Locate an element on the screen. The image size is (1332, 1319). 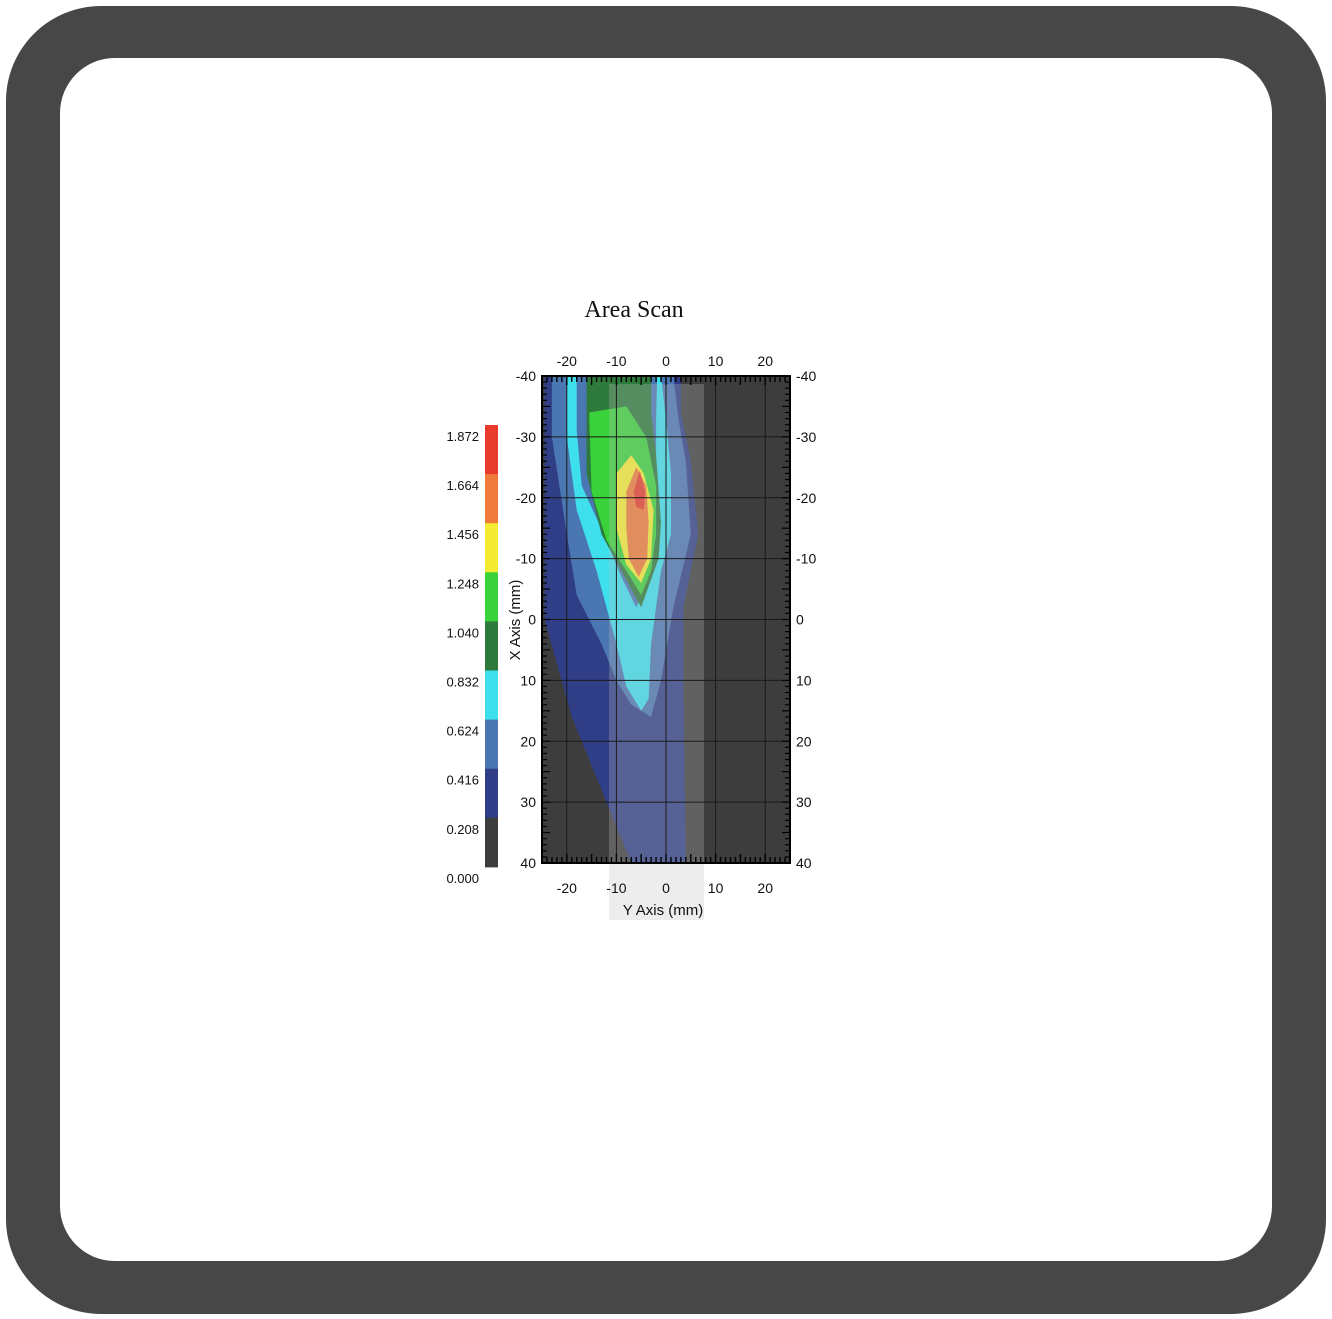
x-tick-label-top: -20 is located at coordinates (567, 361).